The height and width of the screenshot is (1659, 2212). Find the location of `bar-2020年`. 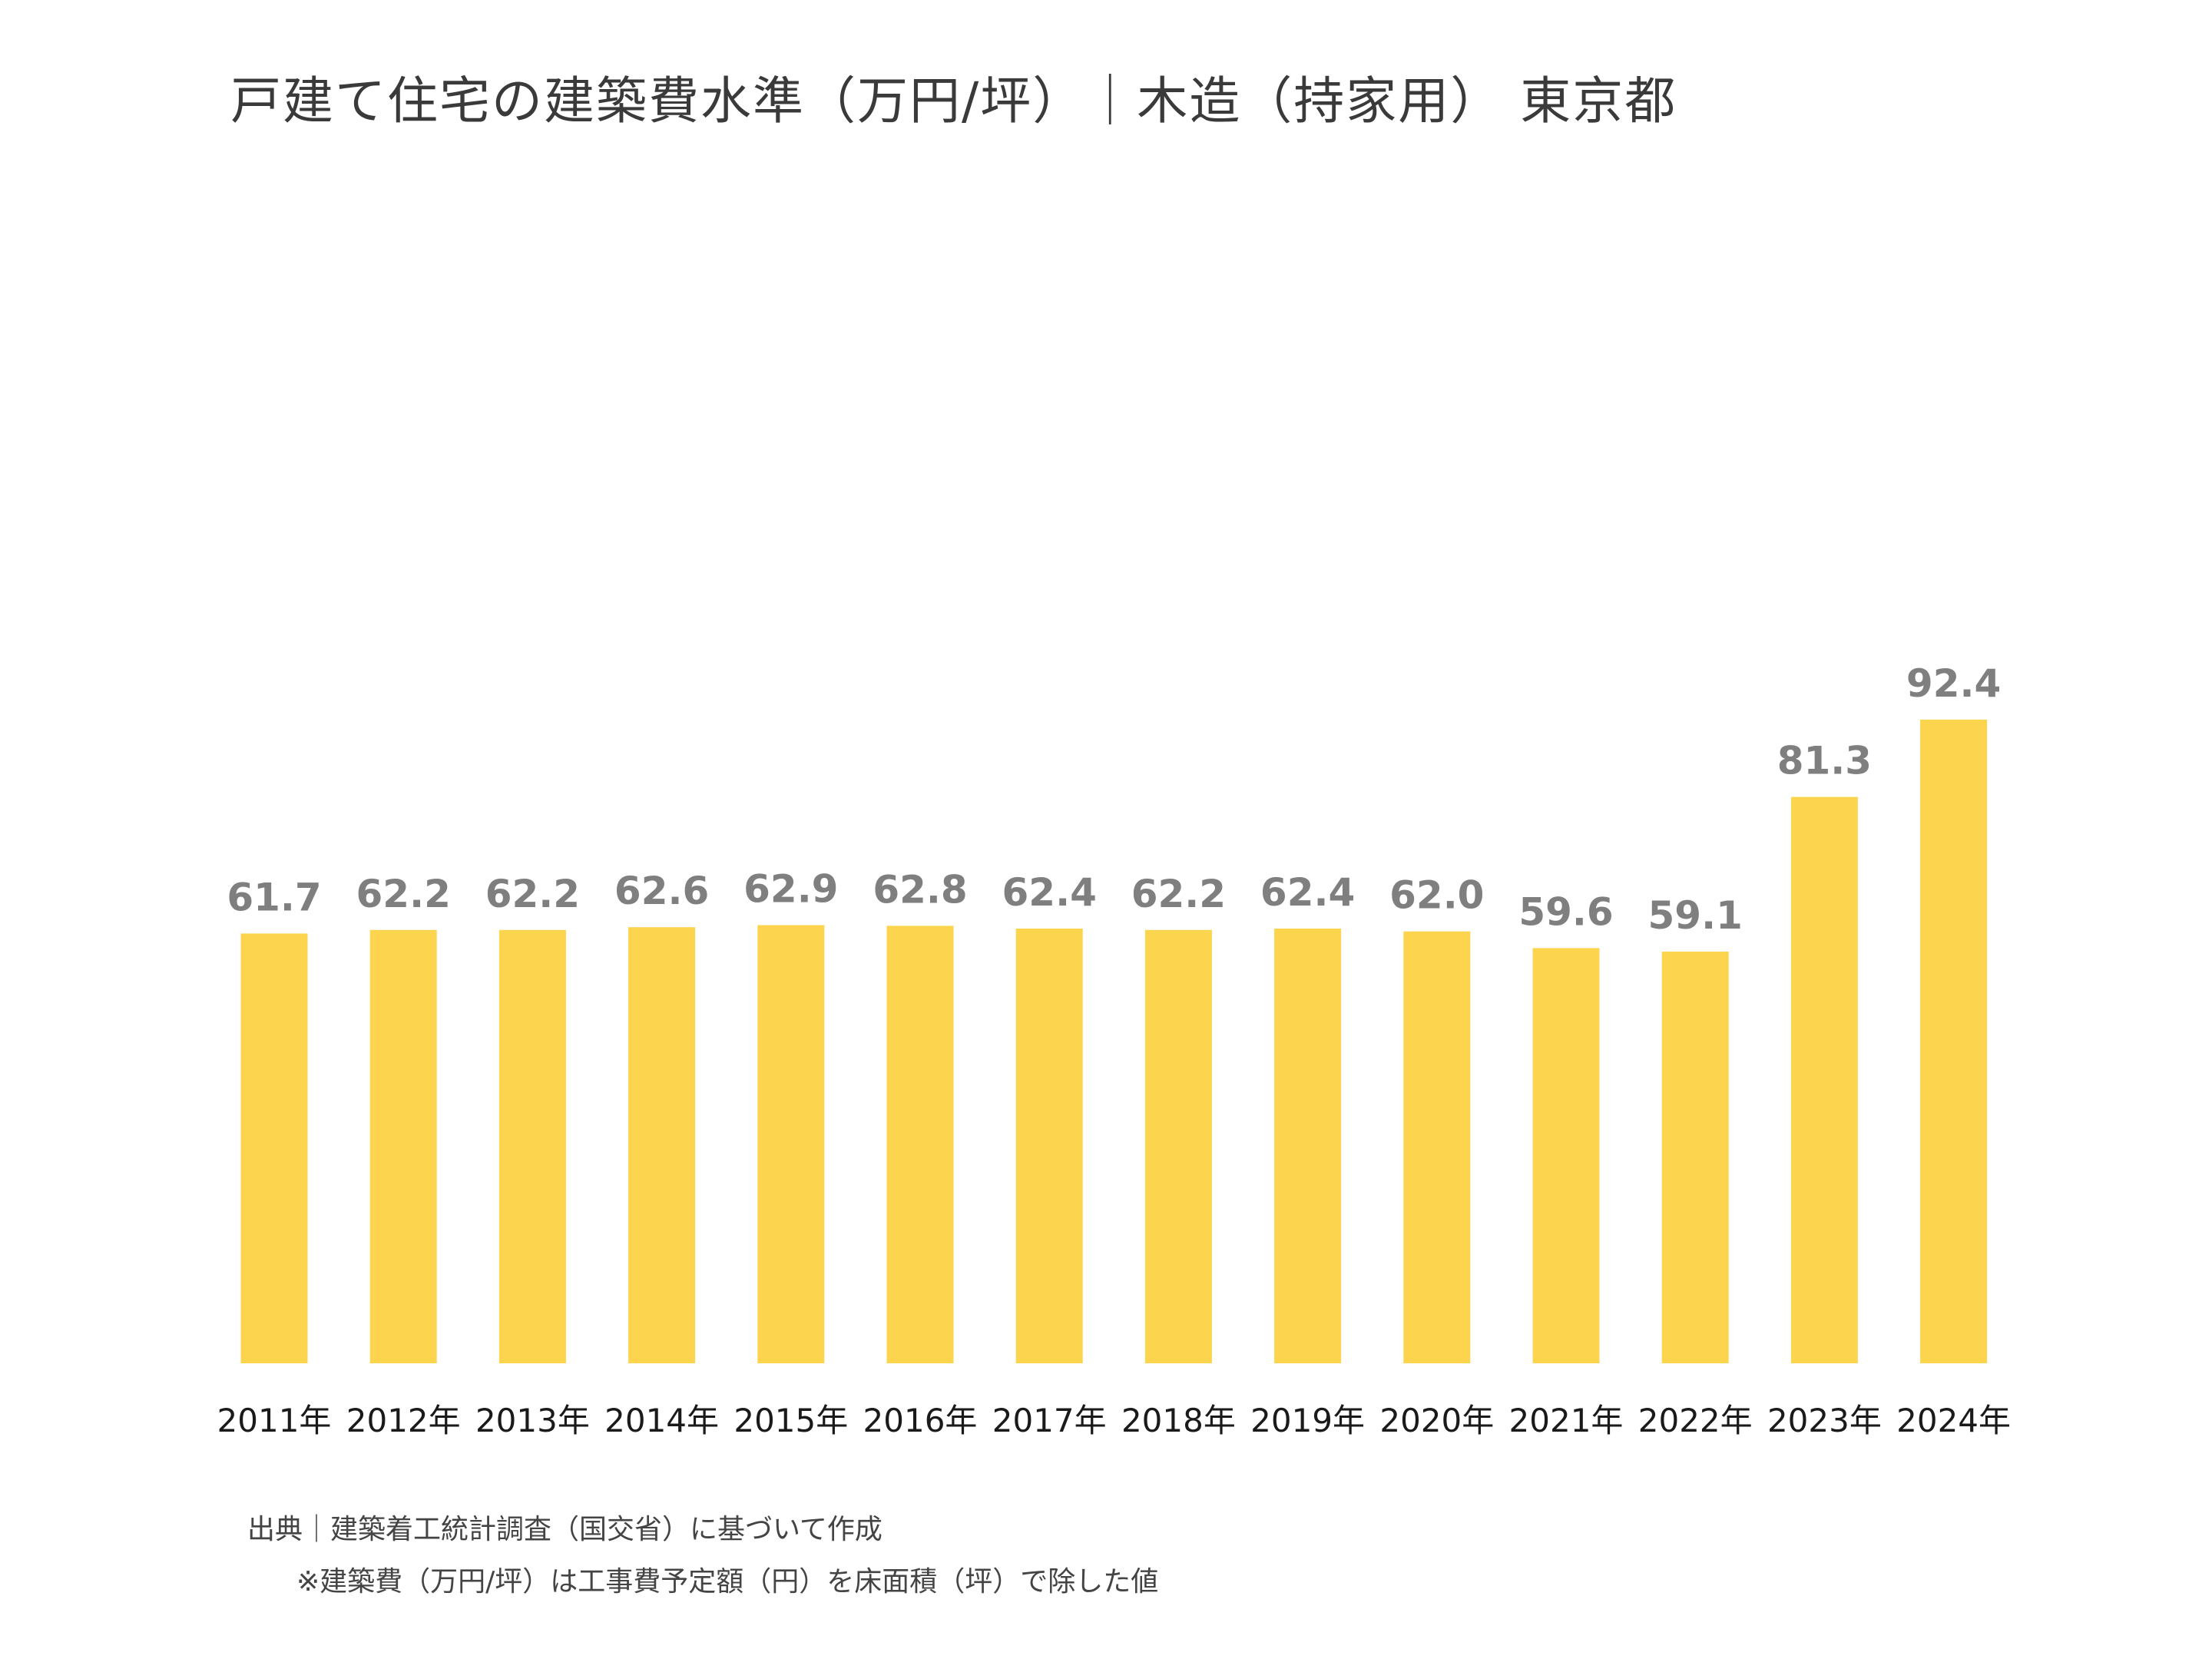

bar-2020年 is located at coordinates (1437, 1147).